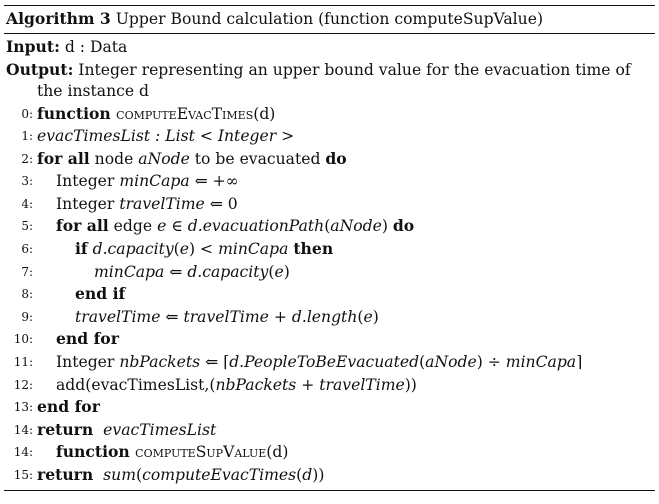 This screenshot has height=504, width=659. I want to click on caption-label: Algorithm 3, so click(58, 18).